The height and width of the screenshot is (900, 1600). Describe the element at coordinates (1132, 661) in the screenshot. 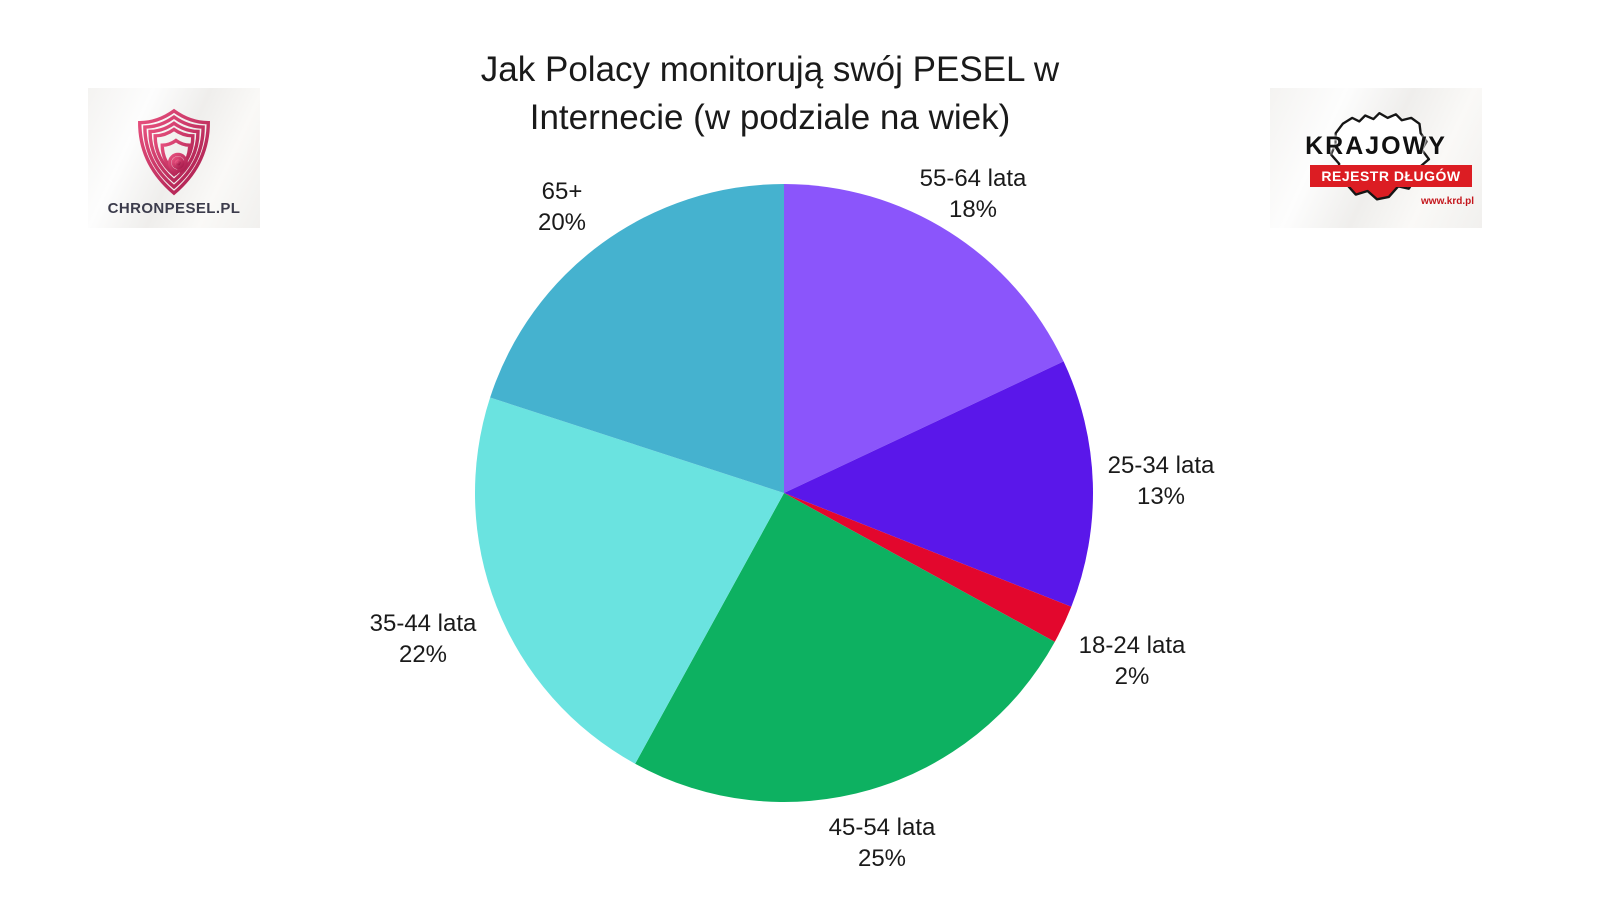

I see `pie-label-18-24-lata: 18-24 lata 2%` at that location.